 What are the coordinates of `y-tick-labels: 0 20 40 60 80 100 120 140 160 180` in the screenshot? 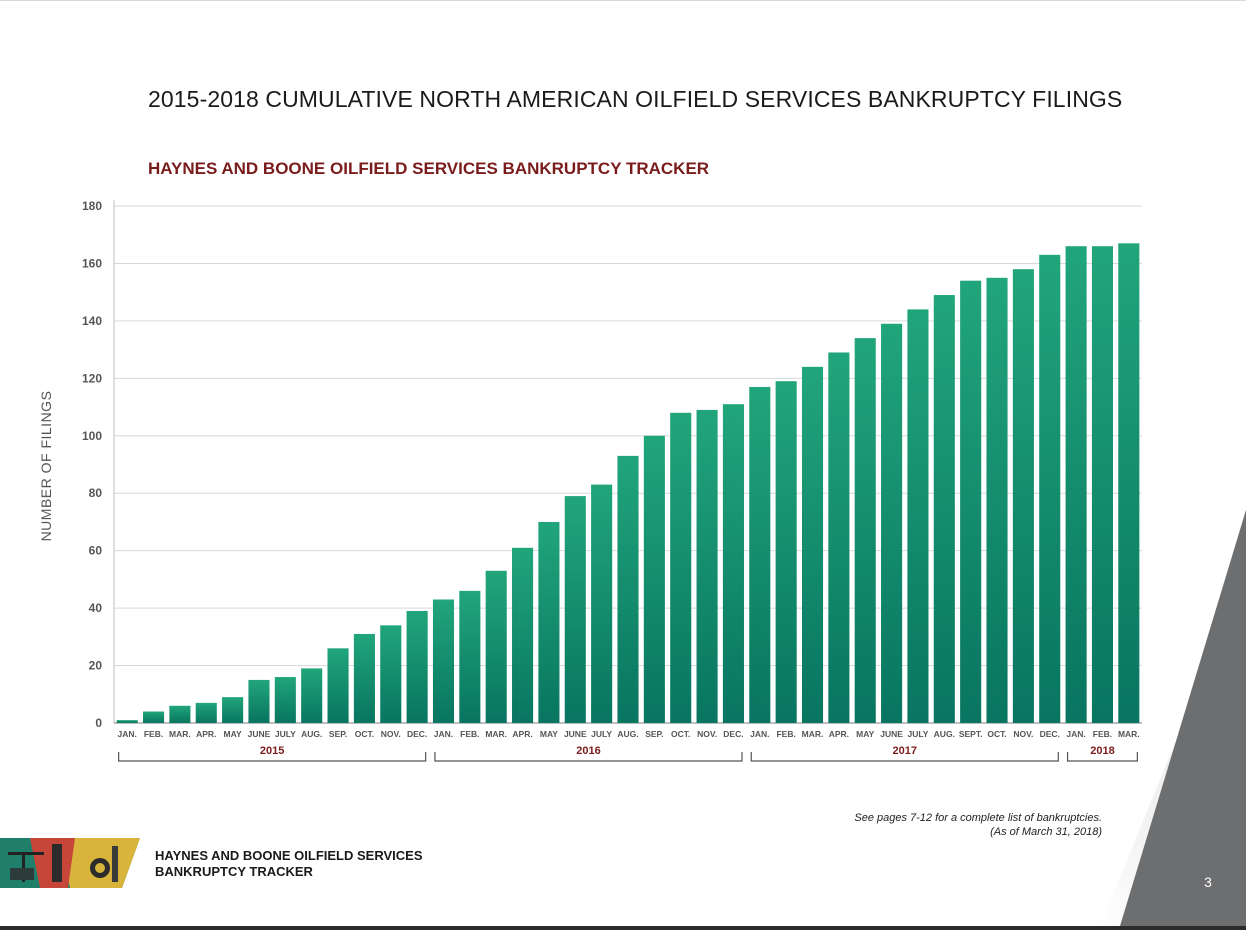 It's located at (92, 464).